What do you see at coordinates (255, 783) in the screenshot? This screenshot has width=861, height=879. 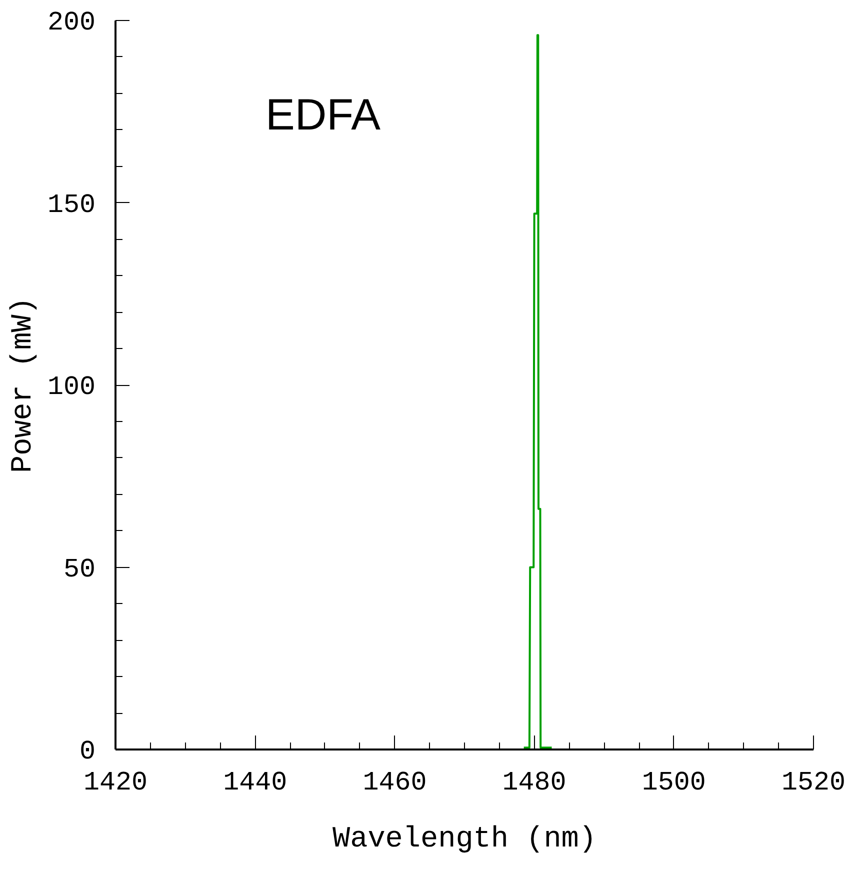 I see `x-tick-label: 1440` at bounding box center [255, 783].